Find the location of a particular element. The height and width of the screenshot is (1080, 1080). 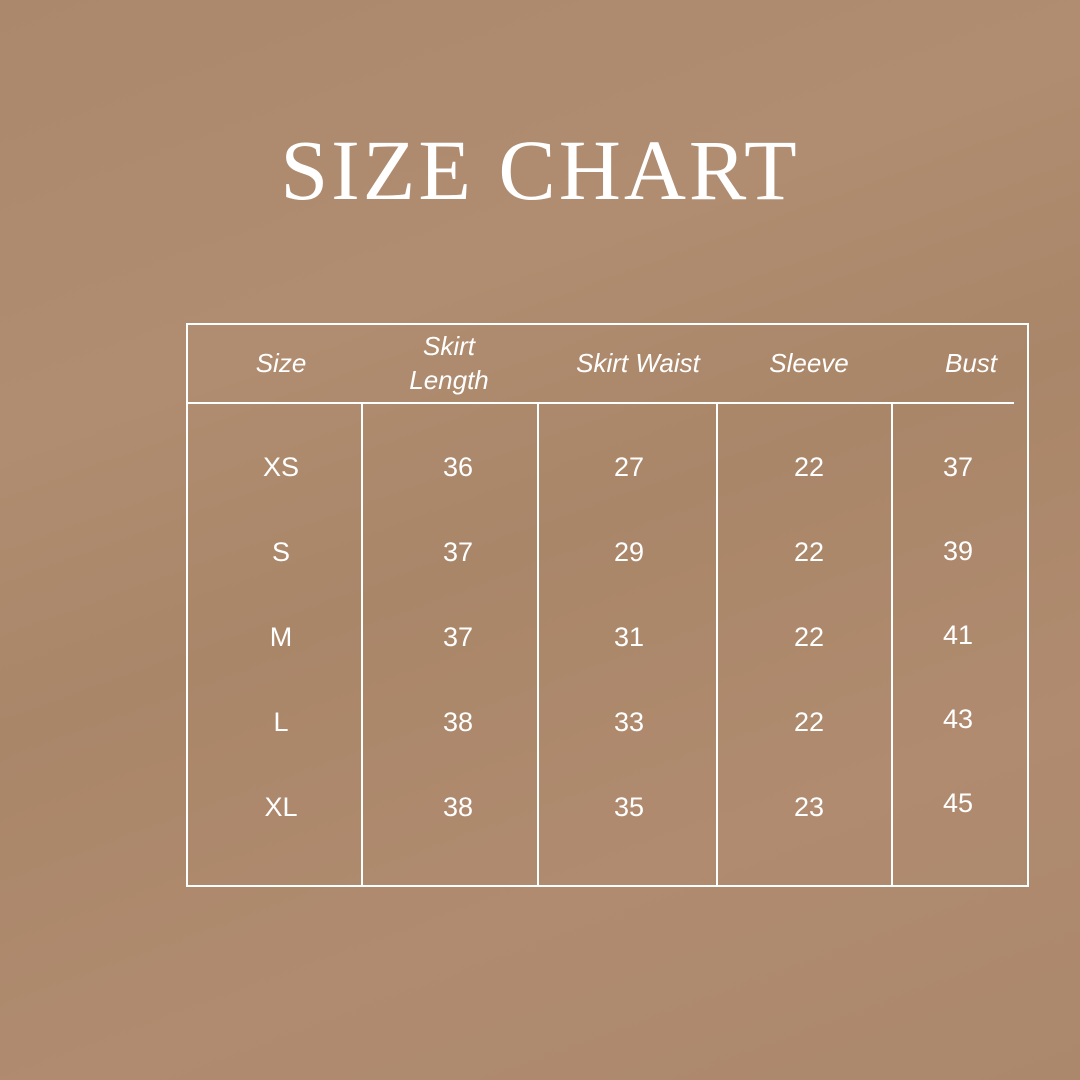

table-cell: 39 is located at coordinates (958, 551).